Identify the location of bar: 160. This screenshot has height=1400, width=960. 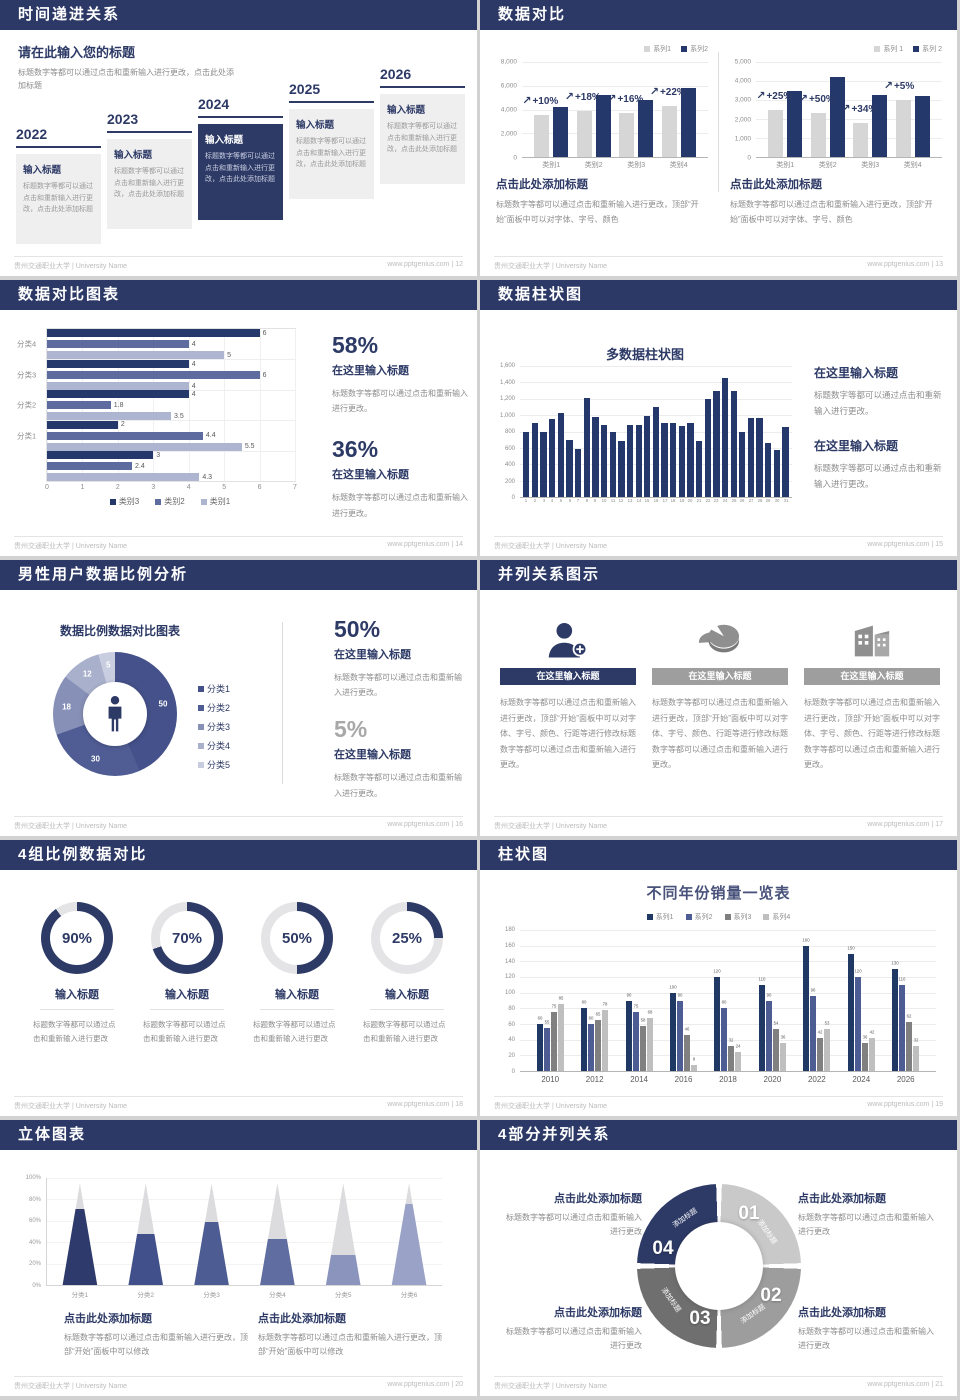
(806, 1005).